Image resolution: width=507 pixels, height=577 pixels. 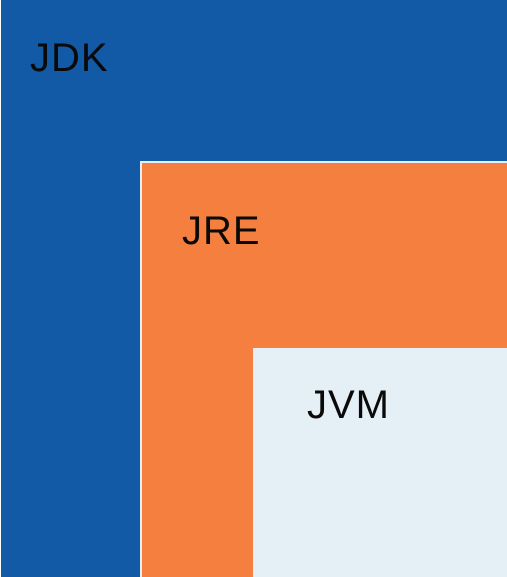 What do you see at coordinates (69, 58) in the screenshot?
I see `jdk-label: JDK` at bounding box center [69, 58].